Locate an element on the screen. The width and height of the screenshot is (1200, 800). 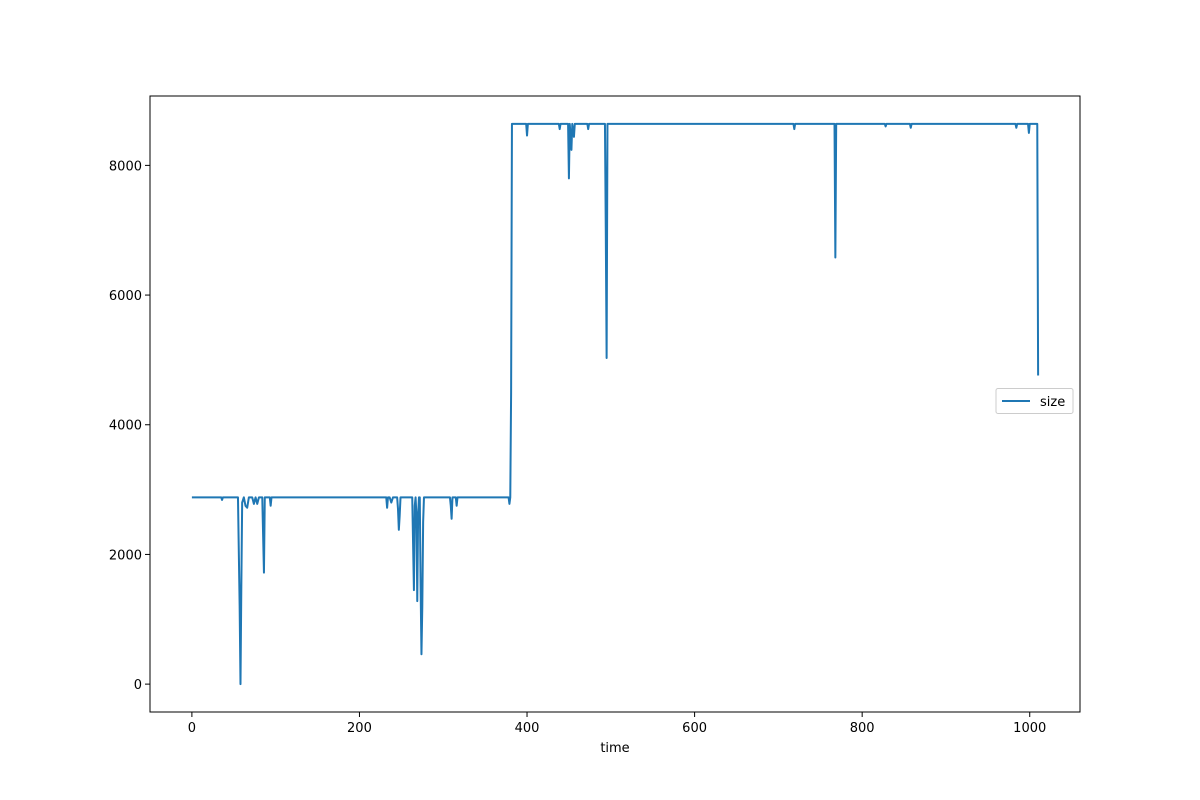
y-tick-label: 8000 is located at coordinates (125, 166).